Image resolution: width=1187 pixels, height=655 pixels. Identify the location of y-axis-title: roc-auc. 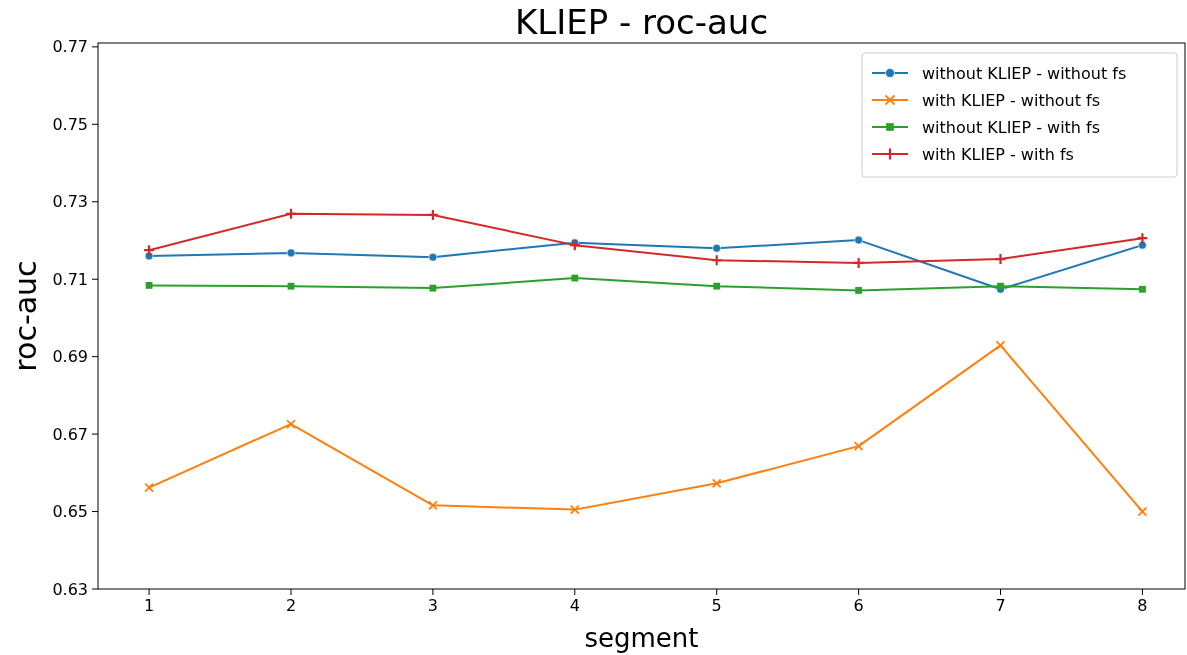
(25, 316).